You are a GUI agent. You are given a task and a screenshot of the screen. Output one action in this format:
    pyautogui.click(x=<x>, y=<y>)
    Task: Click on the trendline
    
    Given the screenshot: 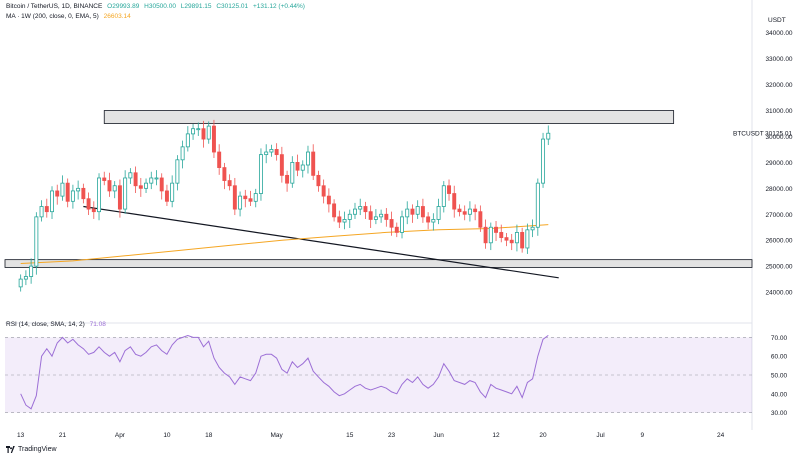 What is the action you would take?
    pyautogui.click(x=321, y=242)
    